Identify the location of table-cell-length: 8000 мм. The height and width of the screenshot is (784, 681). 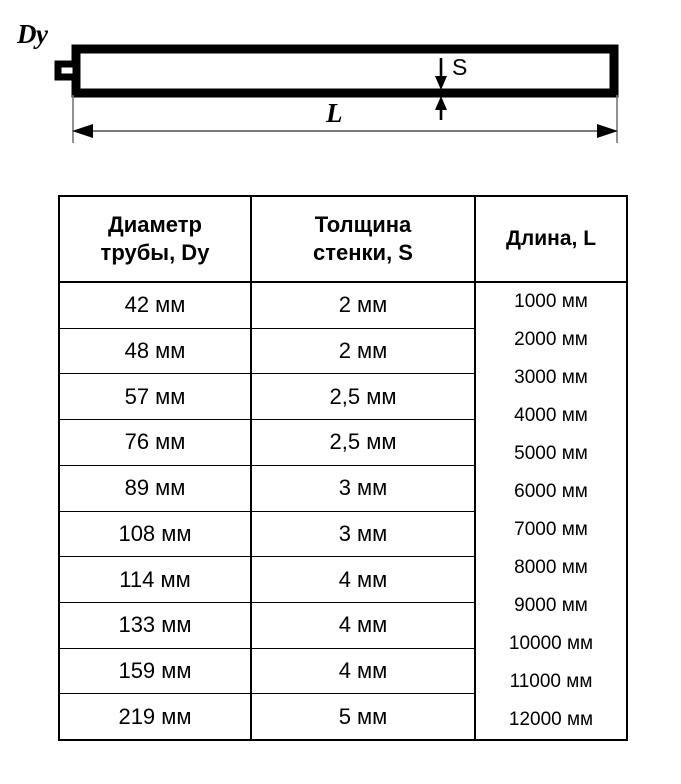
(551, 567).